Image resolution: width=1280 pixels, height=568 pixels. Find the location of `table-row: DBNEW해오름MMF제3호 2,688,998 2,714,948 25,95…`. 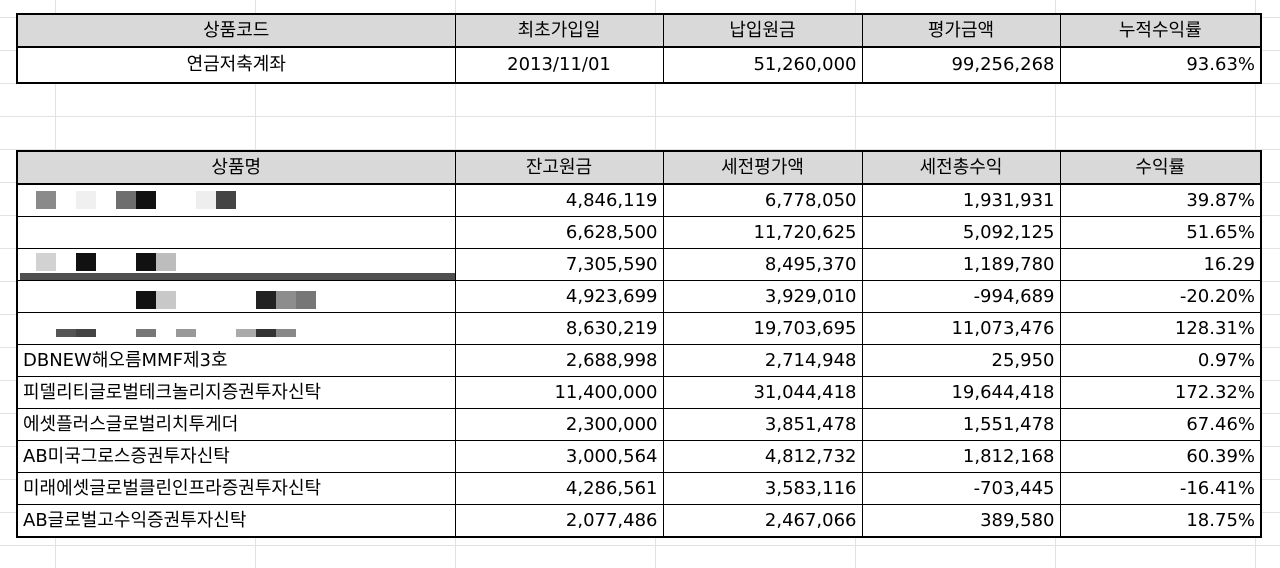

table-row: DBNEW해오름MMF제3호 2,688,998 2,714,948 25,95… is located at coordinates (639, 360).